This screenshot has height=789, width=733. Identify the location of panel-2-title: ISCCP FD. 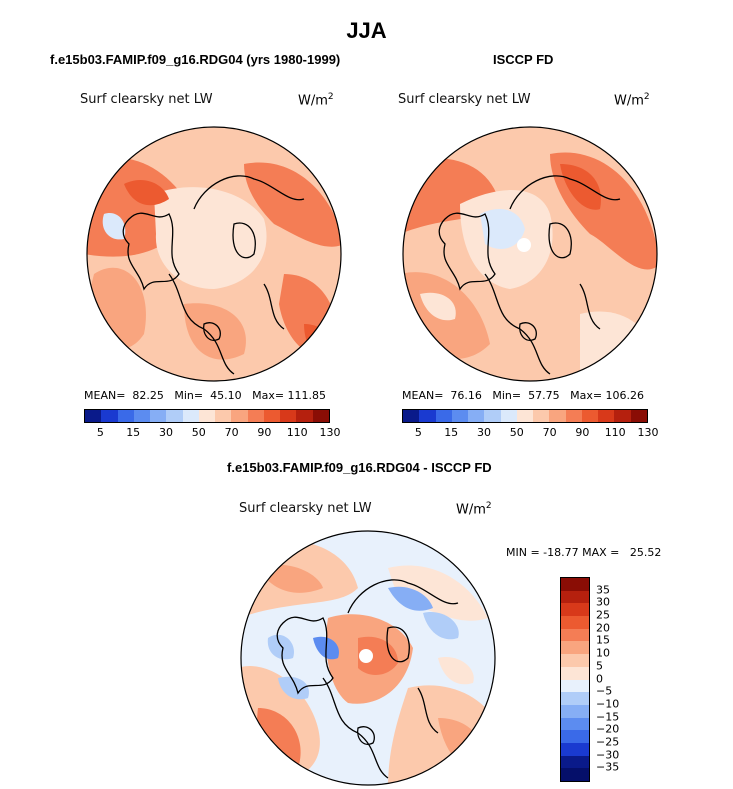
(523, 59).